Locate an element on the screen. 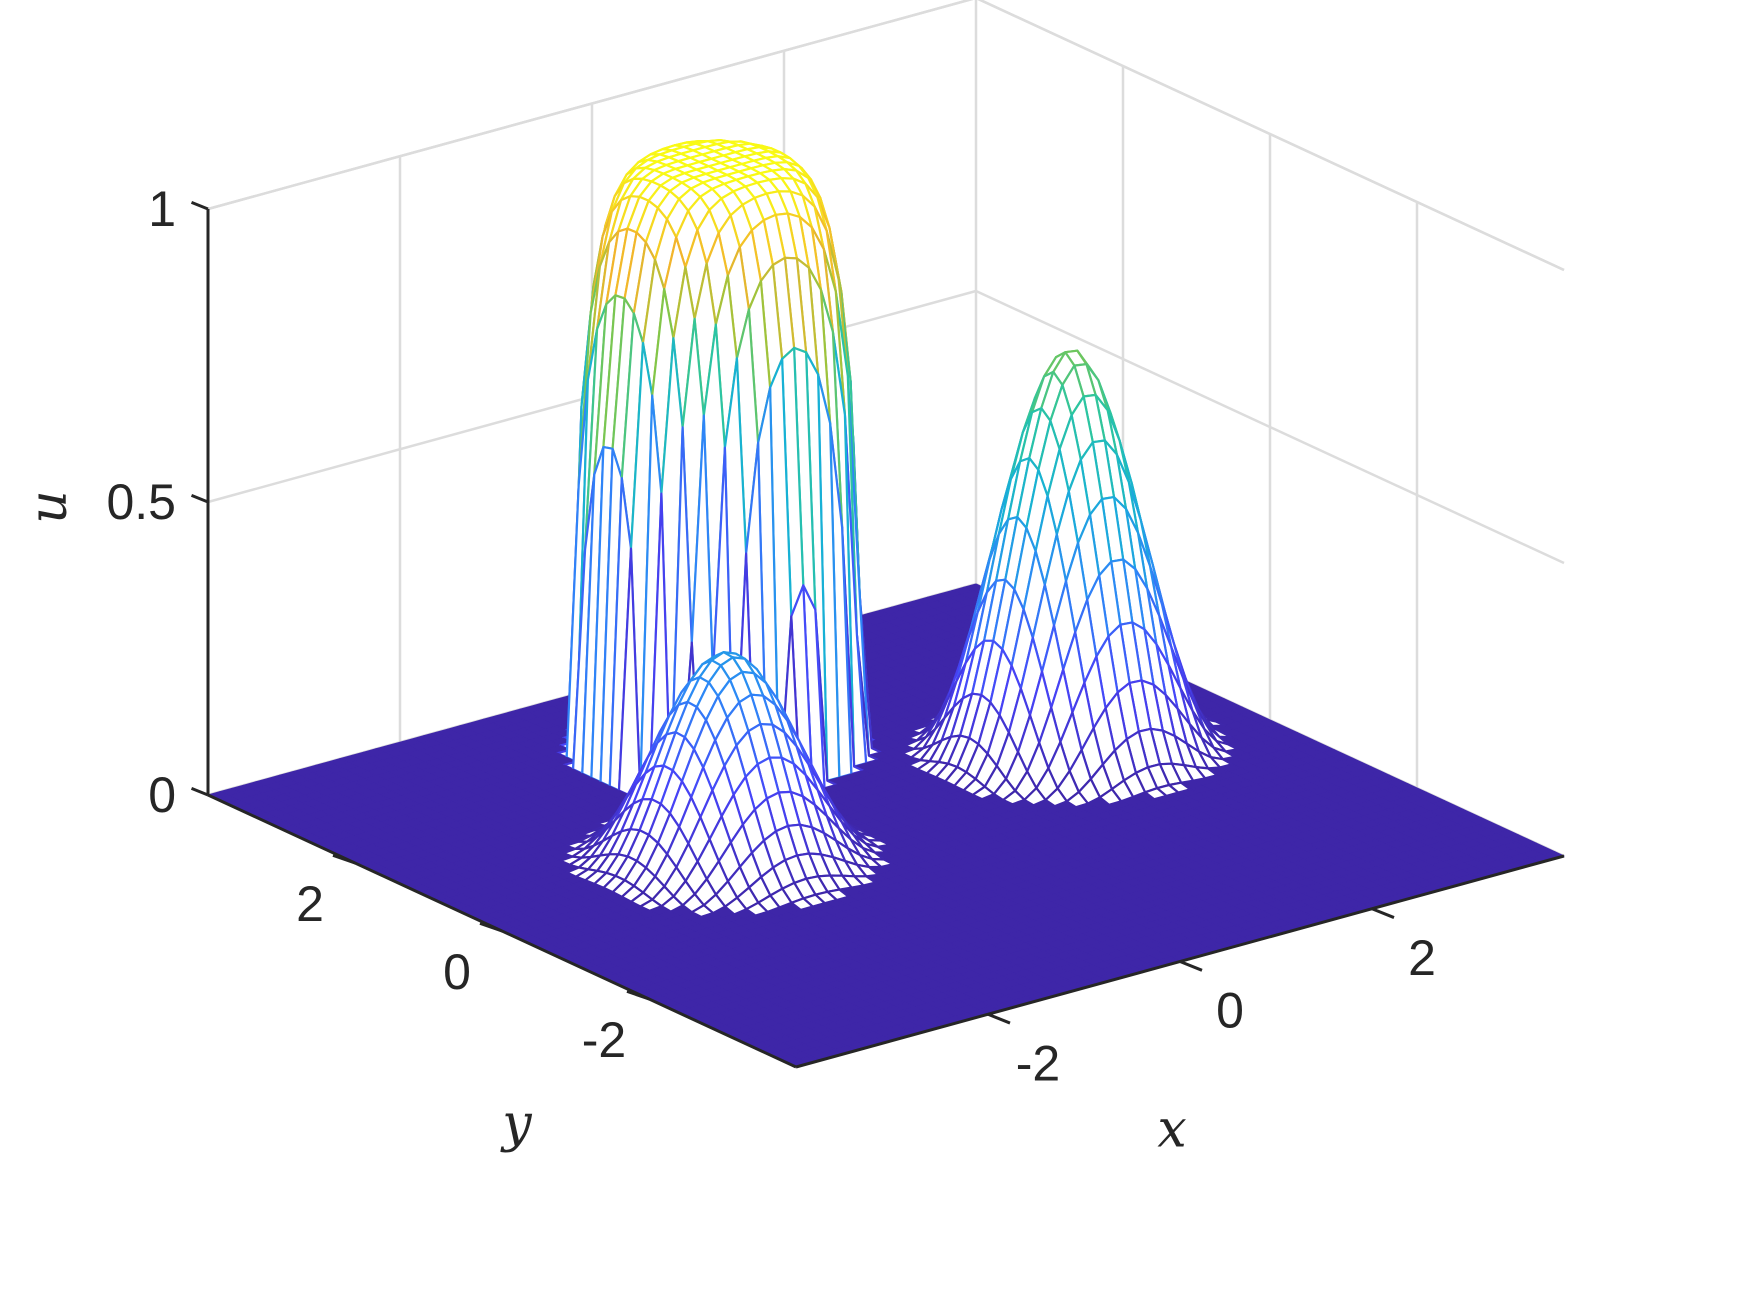 Image resolution: width=1750 pixels, height=1313 pixels. z-tick-label: 1 is located at coordinates (162, 209).